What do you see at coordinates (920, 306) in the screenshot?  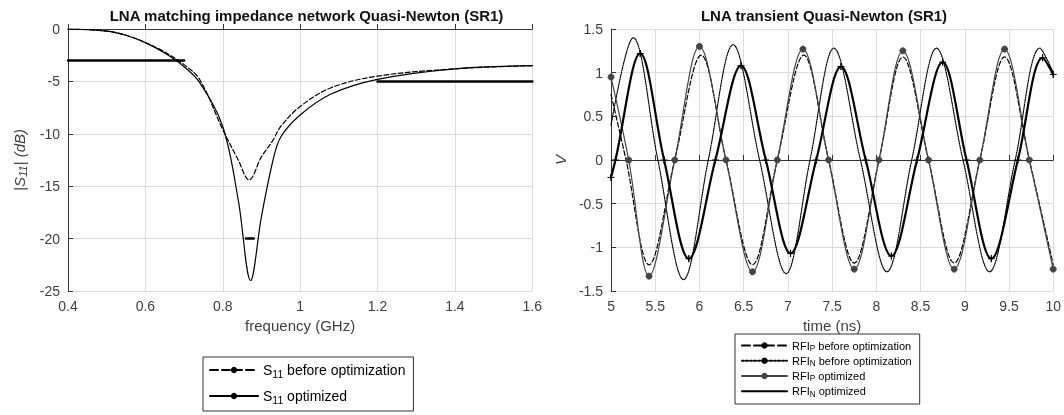 I see `x-tick-label: 8.5` at bounding box center [920, 306].